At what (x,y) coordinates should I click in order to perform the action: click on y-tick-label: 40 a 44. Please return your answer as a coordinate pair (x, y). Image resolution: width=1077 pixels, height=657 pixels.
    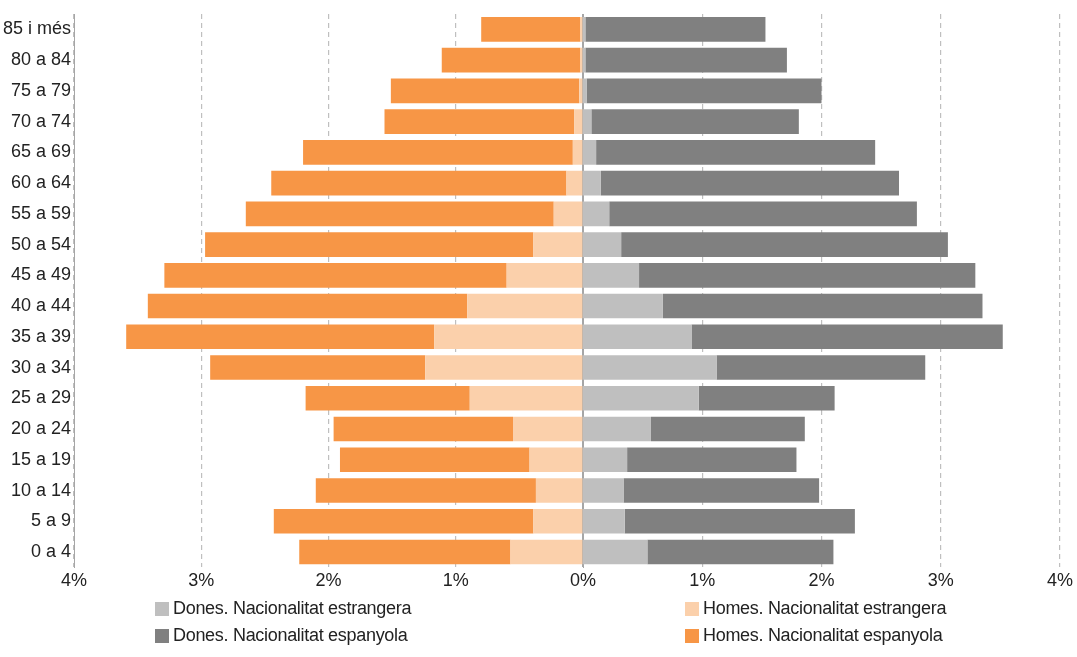
    Looking at the image, I should click on (41, 305).